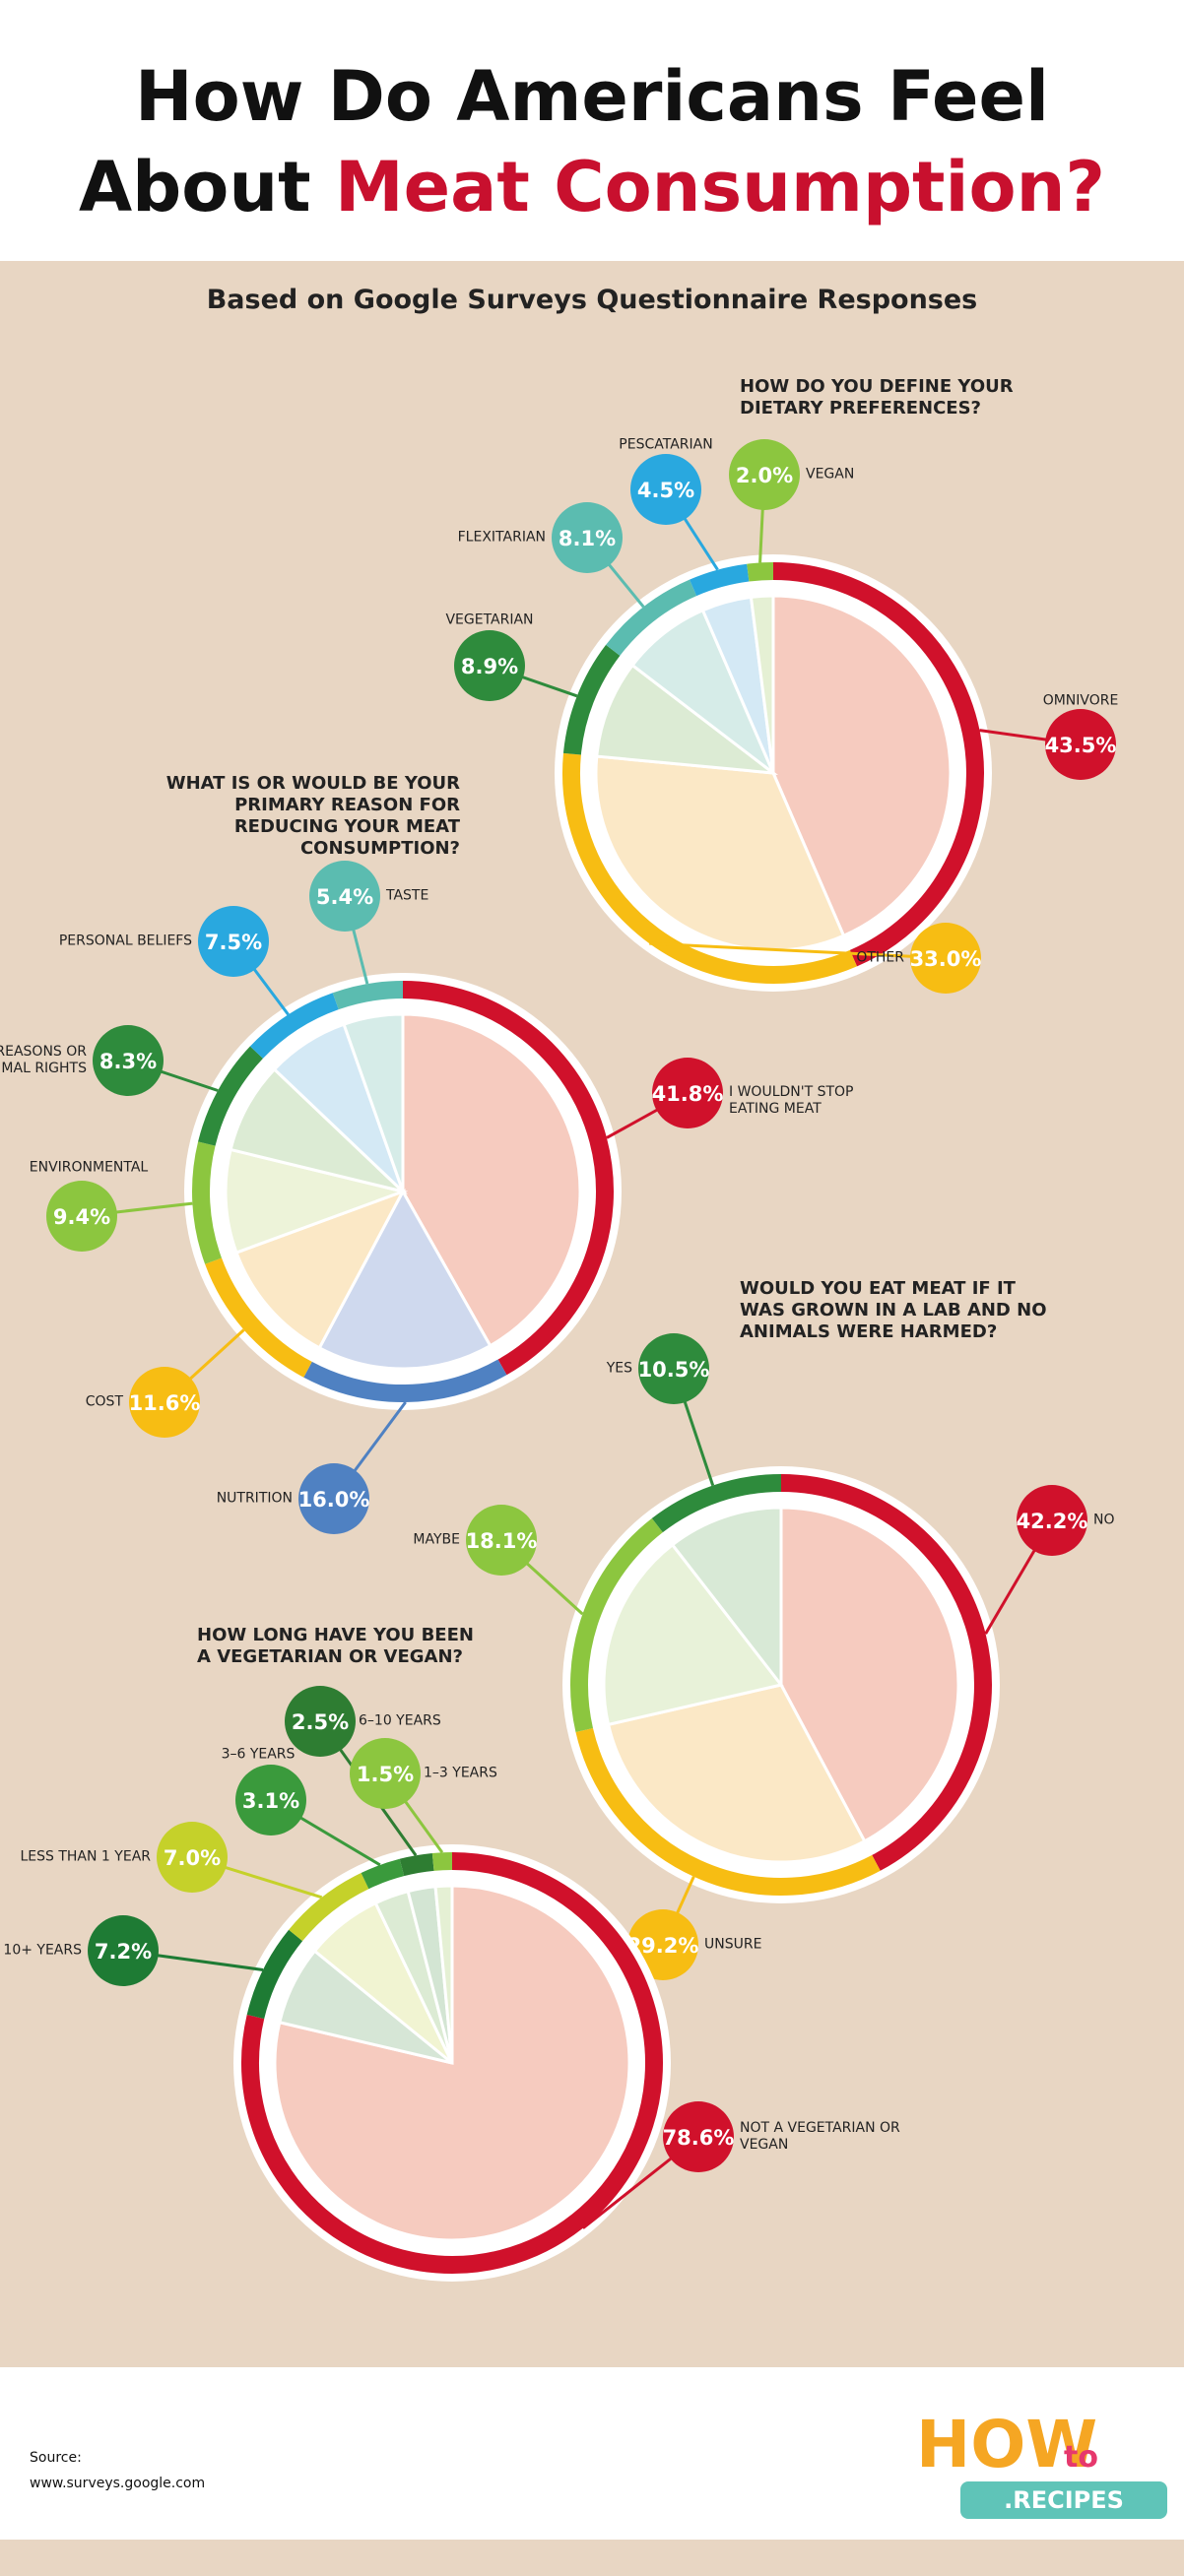  What do you see at coordinates (460, 1773) in the screenshot?
I see `category-label: 1–3 YEARS` at bounding box center [460, 1773].